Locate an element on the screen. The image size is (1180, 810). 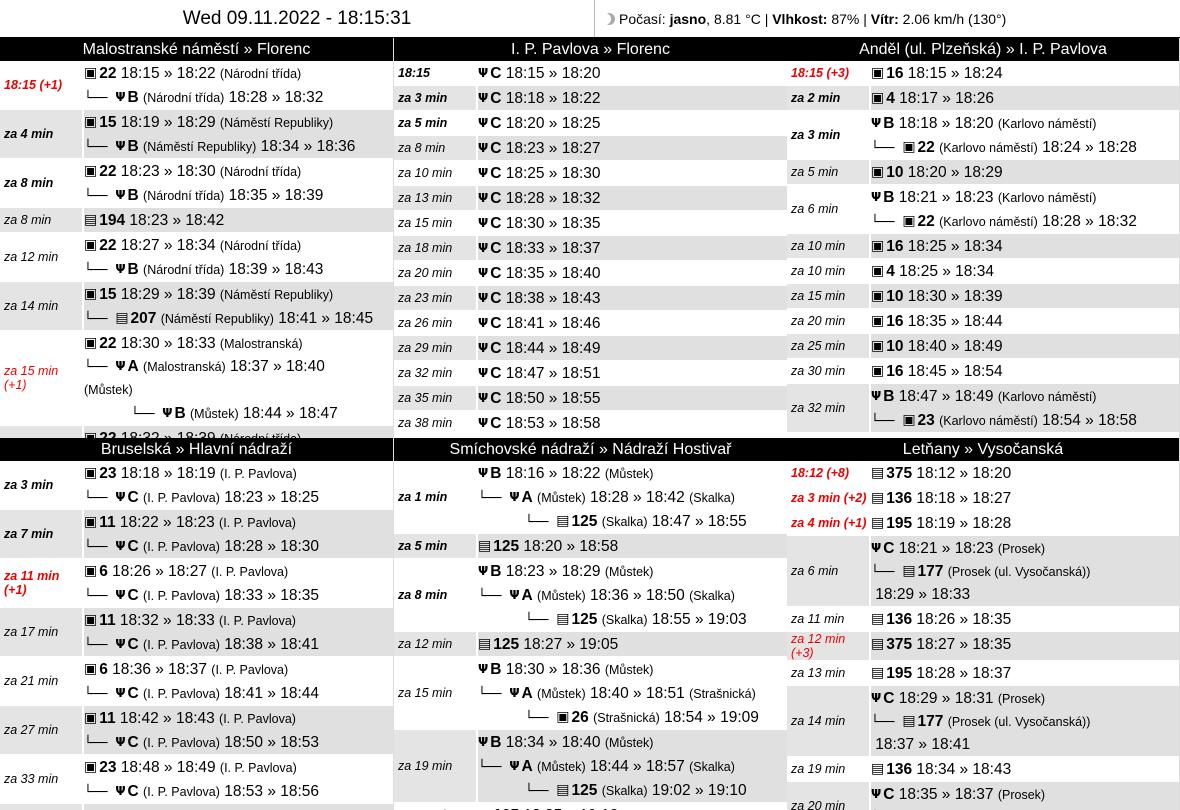
departure-row: za 10 min ▣ 4 18:25 » 18:34 is located at coordinates (983, 271).